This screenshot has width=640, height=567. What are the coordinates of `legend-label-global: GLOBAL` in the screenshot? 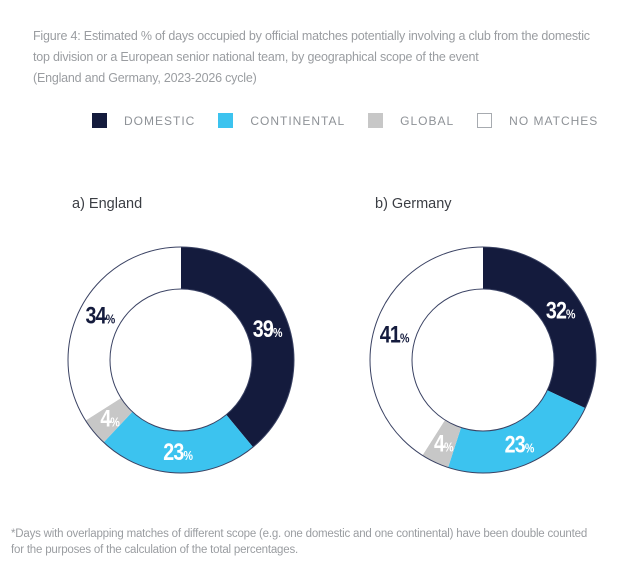 It's located at (427, 120).